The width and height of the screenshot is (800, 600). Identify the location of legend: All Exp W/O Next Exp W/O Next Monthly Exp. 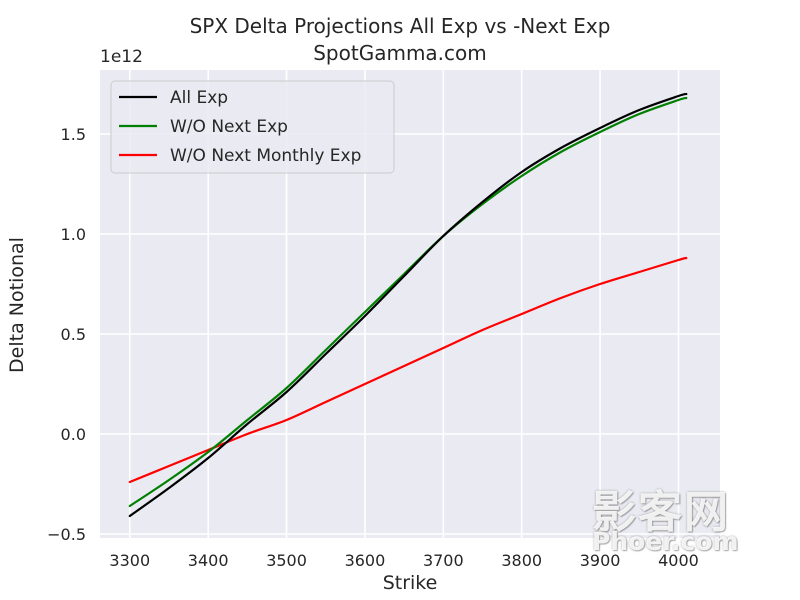
(252, 127).